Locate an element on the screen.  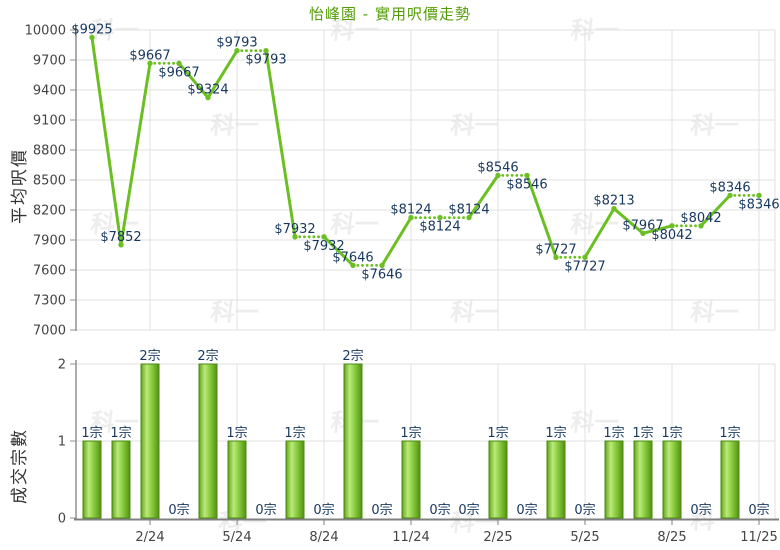
price-ytick-label: 7600 is located at coordinates (49, 271).